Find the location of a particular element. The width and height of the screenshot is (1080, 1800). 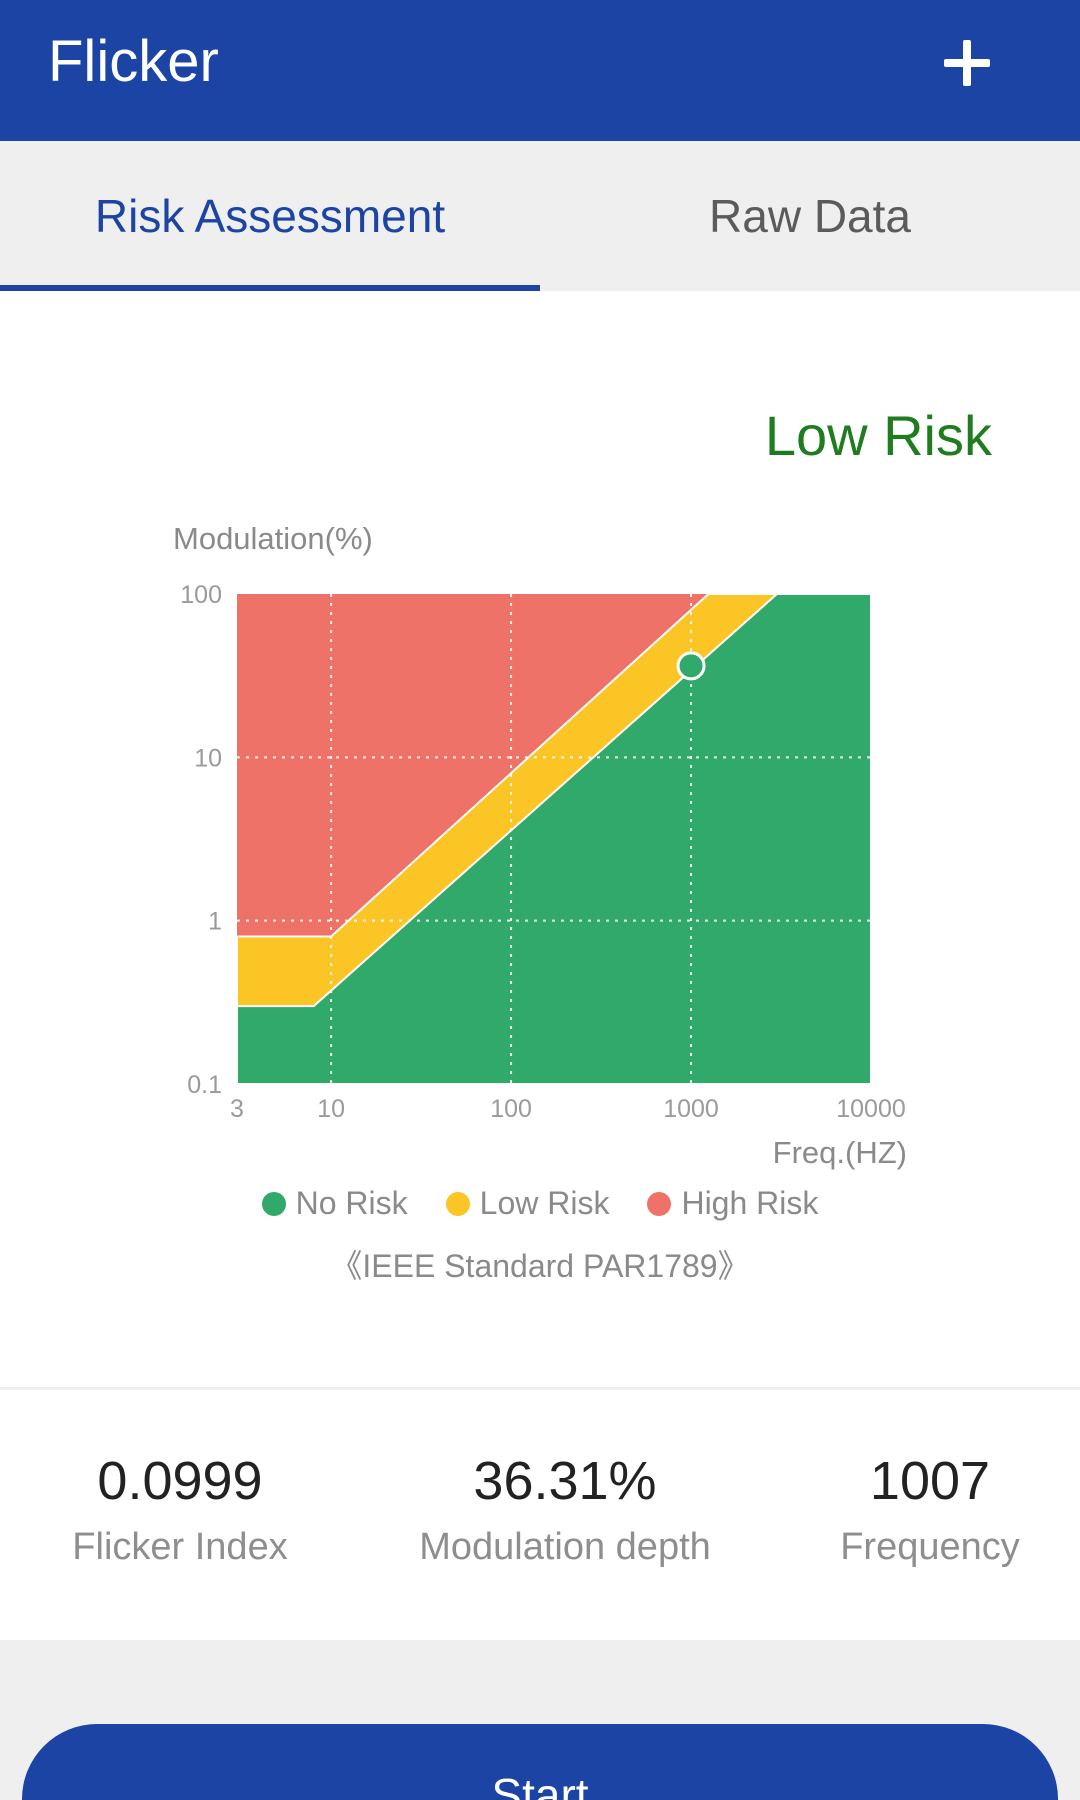

frequency-value: 1007 is located at coordinates (930, 1481).